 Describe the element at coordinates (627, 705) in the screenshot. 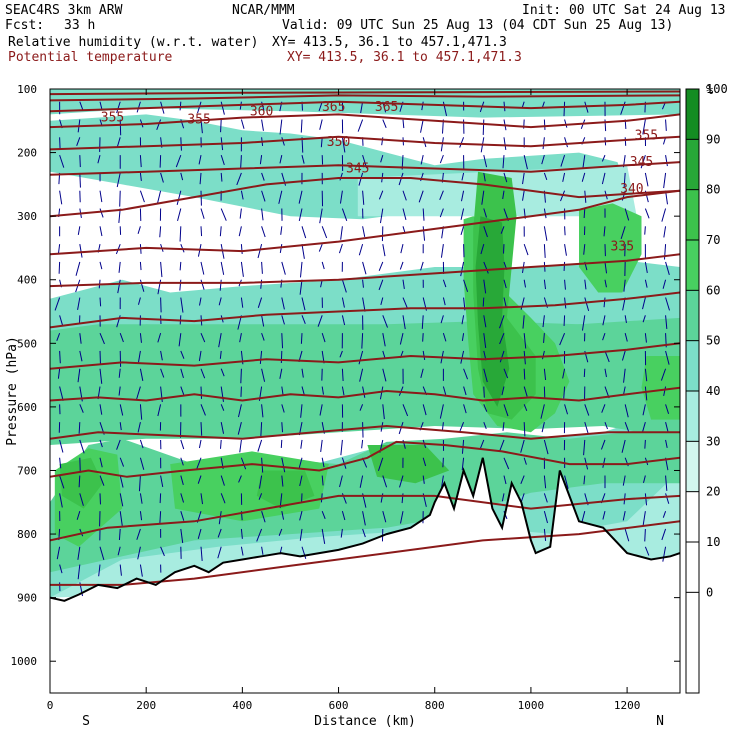

I see `x-tick-label-1200: 1200` at that location.